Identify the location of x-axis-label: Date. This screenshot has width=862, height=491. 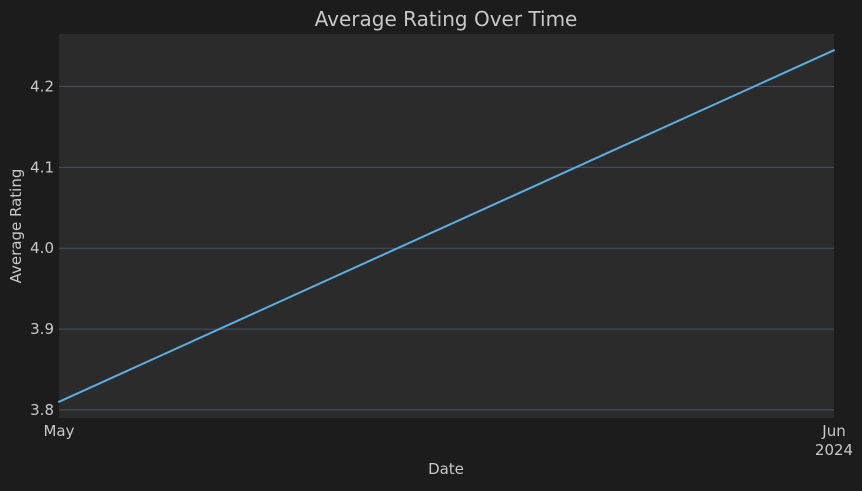
(446, 469).